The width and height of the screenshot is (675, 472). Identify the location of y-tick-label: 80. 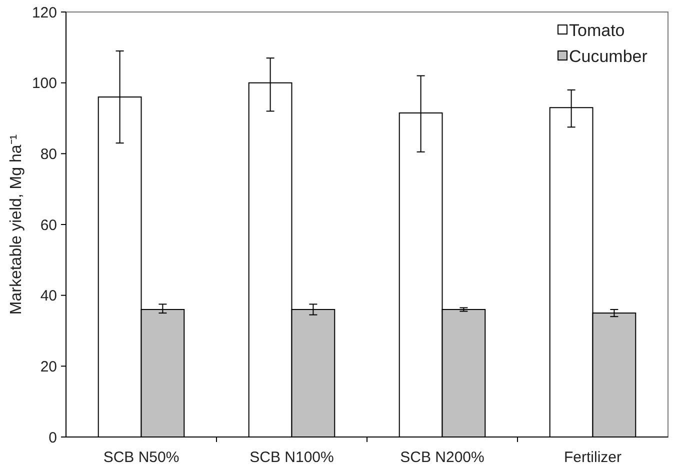
(48, 154).